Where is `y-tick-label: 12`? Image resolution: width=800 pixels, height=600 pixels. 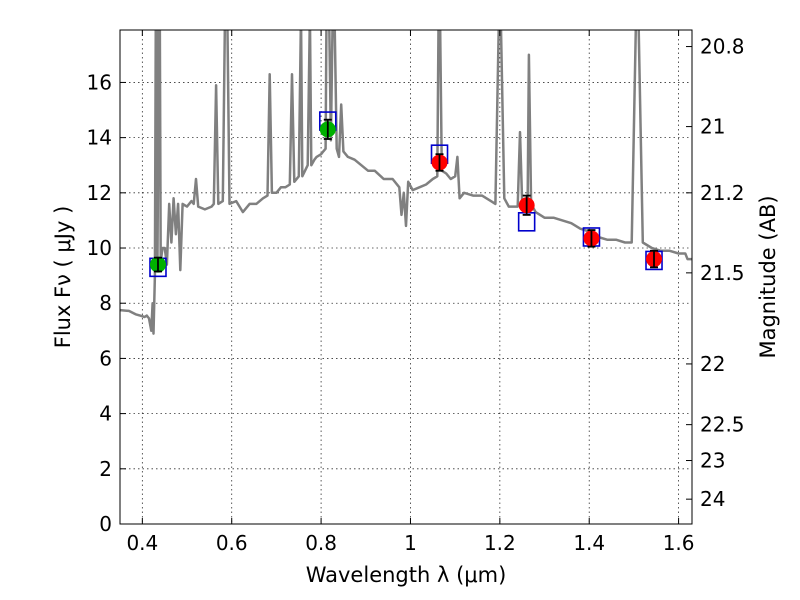
y-tick-label: 12 is located at coordinates (99, 193).